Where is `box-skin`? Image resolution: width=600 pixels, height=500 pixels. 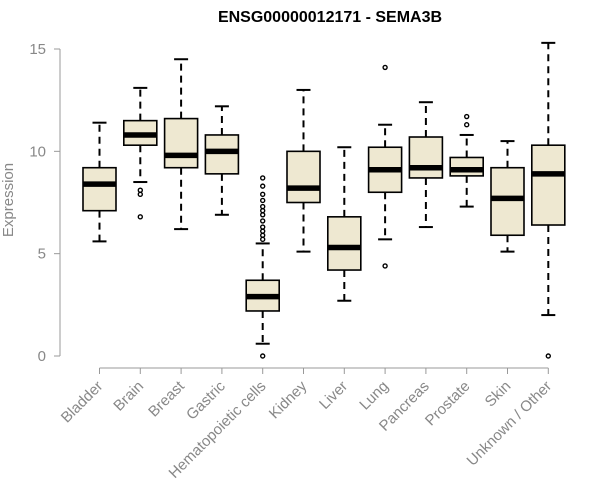 box-skin is located at coordinates (507, 196).